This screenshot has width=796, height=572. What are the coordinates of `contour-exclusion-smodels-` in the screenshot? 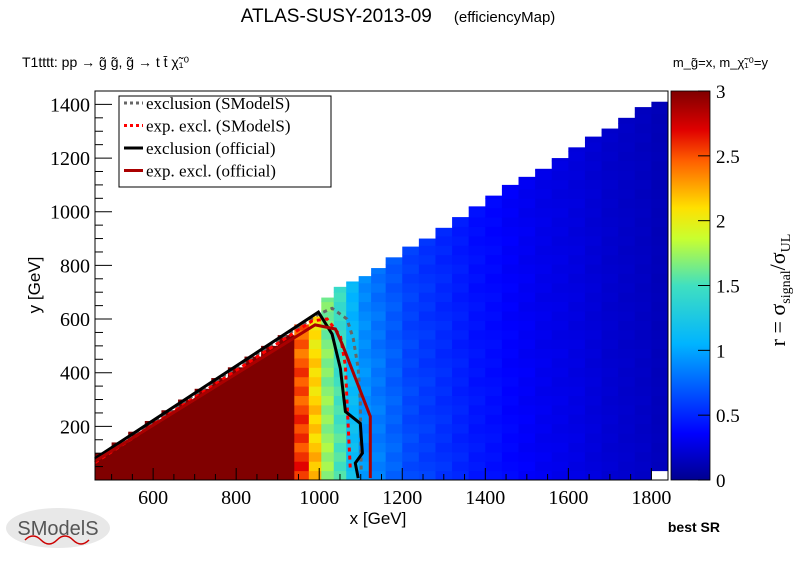 It's located at (228, 389).